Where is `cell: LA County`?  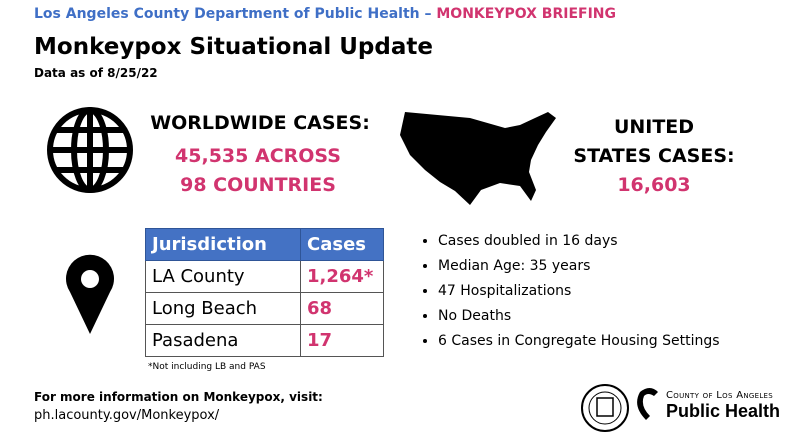 cell: LA County is located at coordinates (223, 276).